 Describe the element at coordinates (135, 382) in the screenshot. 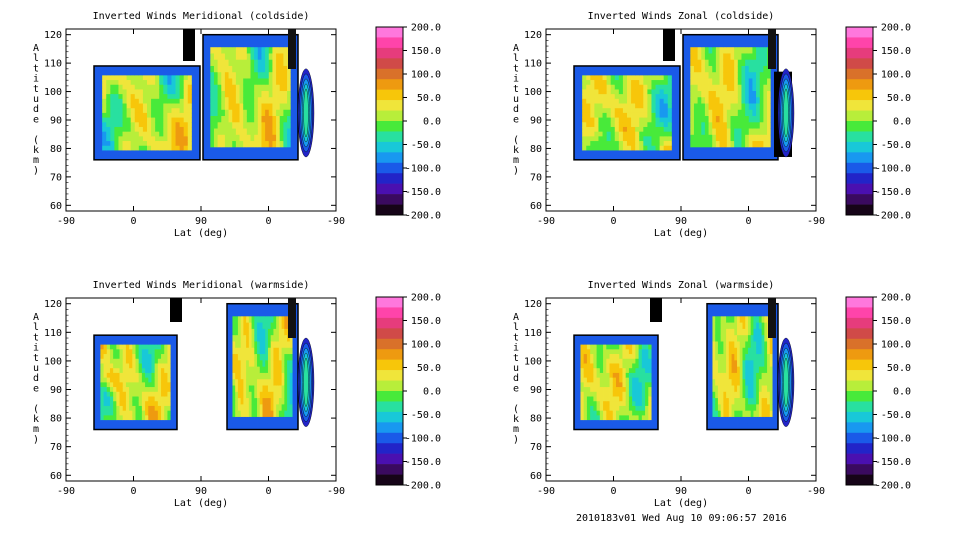

I see `field-outline` at that location.